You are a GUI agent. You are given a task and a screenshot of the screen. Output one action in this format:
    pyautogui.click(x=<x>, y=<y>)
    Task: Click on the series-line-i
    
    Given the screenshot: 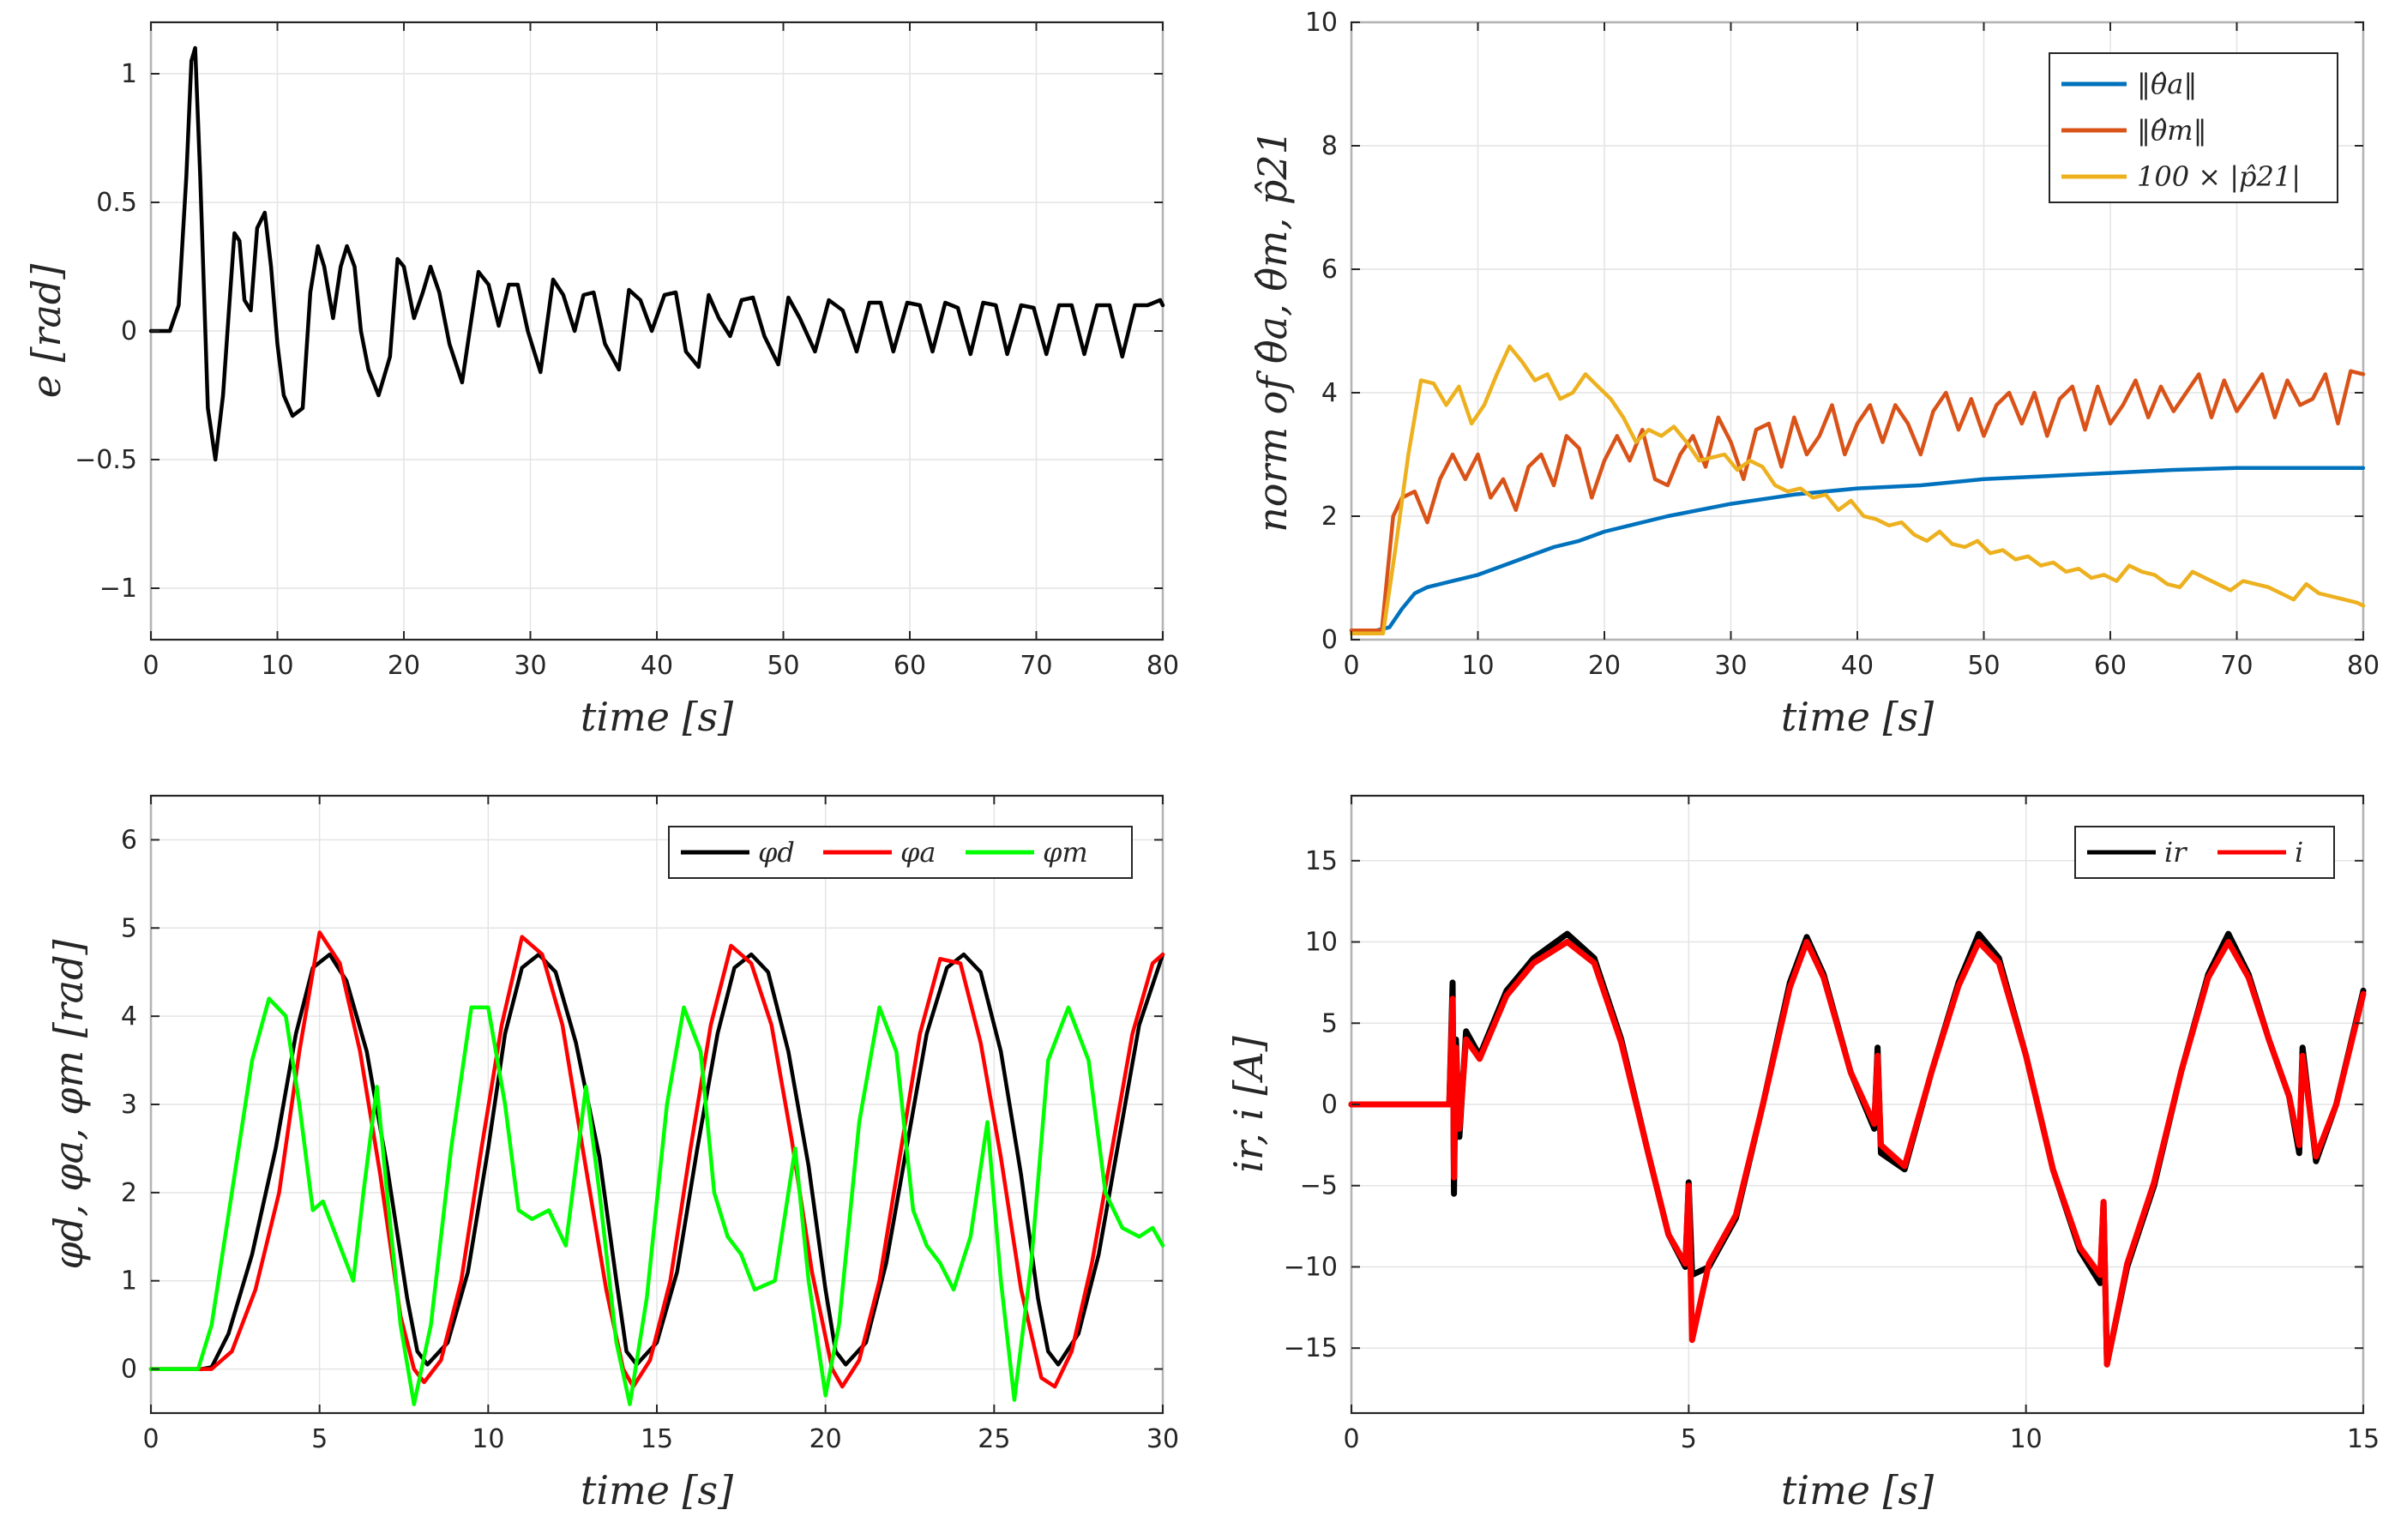 What is the action you would take?
    pyautogui.click(x=1857, y=1153)
    